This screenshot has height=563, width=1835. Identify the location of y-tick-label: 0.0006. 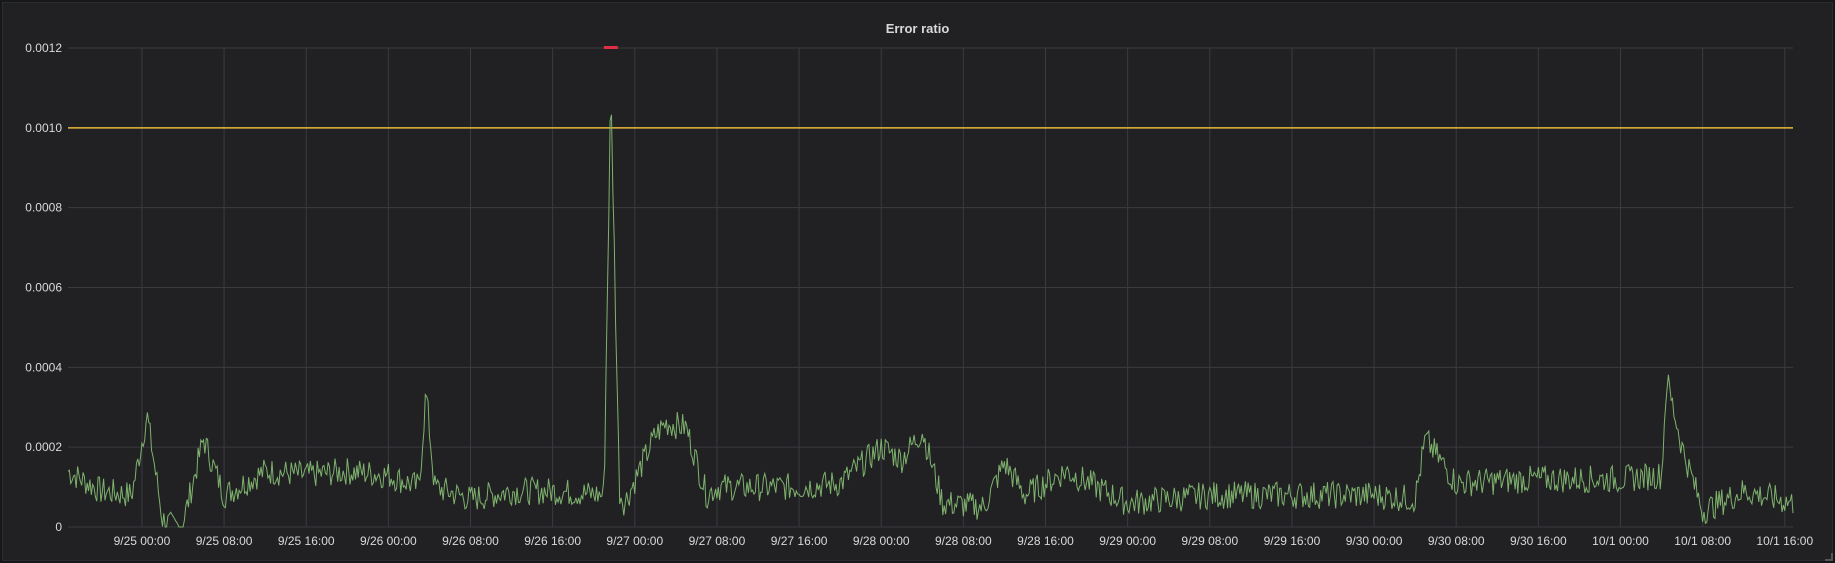
(43, 288).